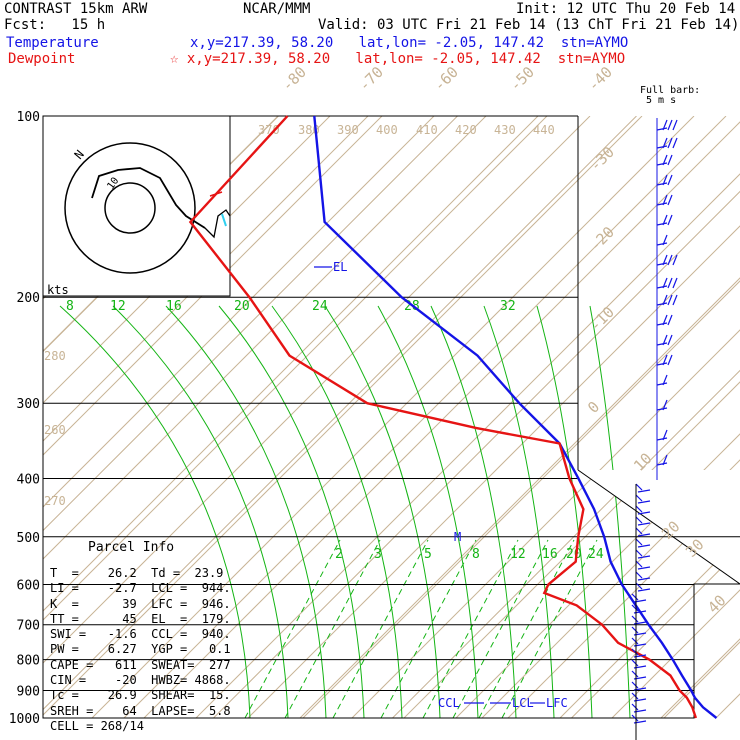  What do you see at coordinates (58, 290) in the screenshot?
I see `hodograph-units-label: kts` at bounding box center [58, 290].